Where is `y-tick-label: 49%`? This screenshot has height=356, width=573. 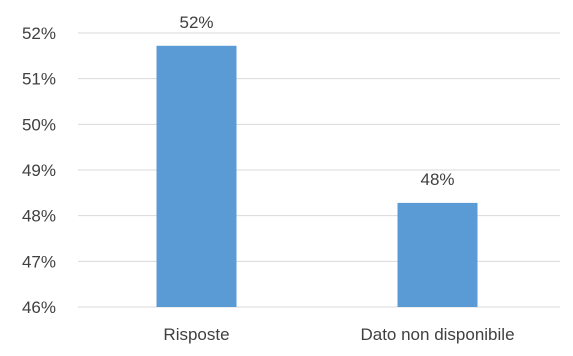
y-tick-label: 49% is located at coordinates (39, 170).